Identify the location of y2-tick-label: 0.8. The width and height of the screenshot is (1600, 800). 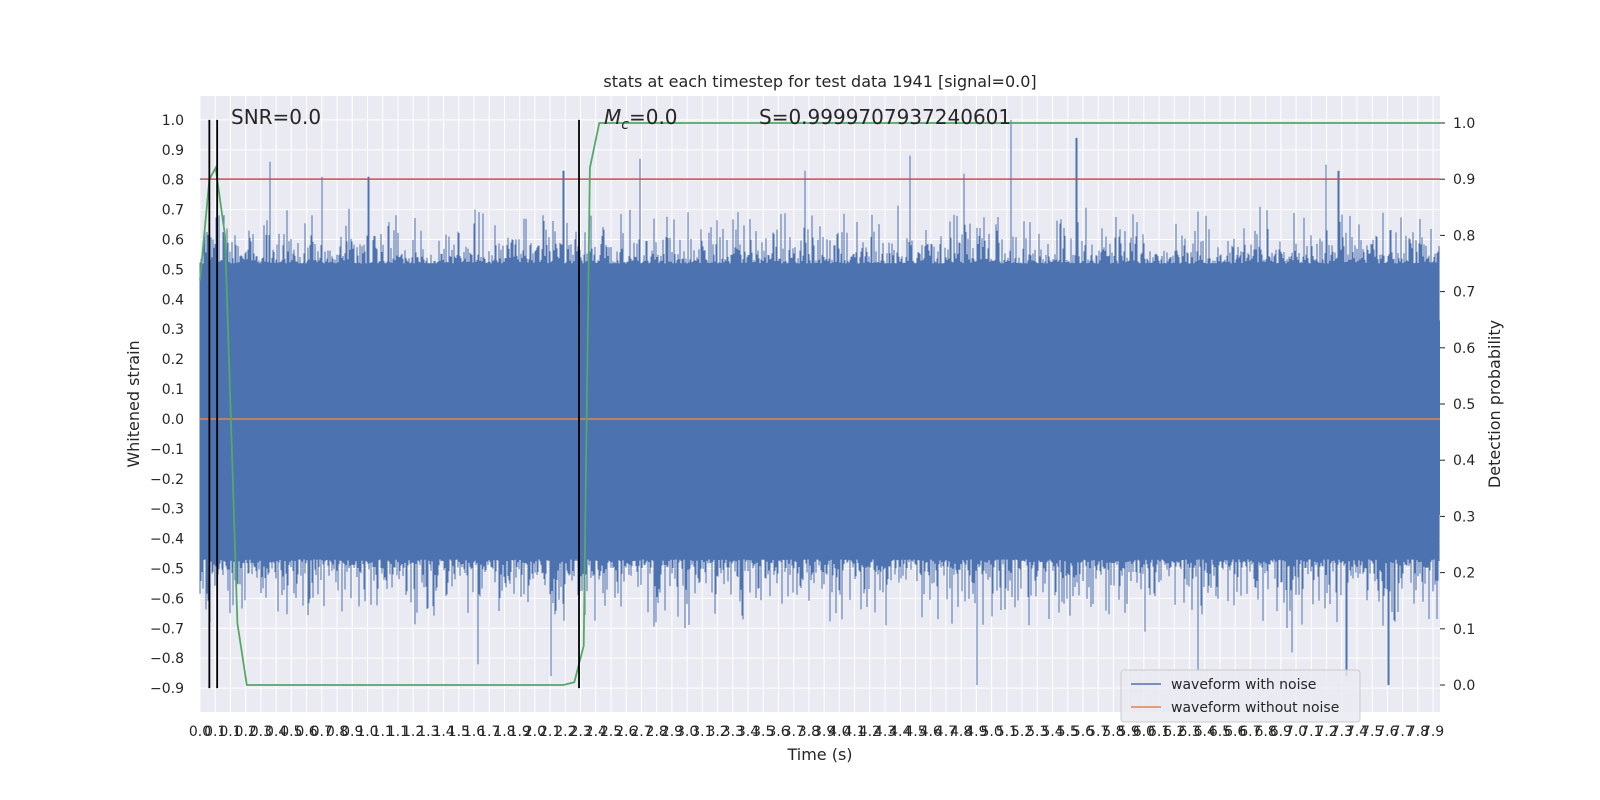
(1464, 236).